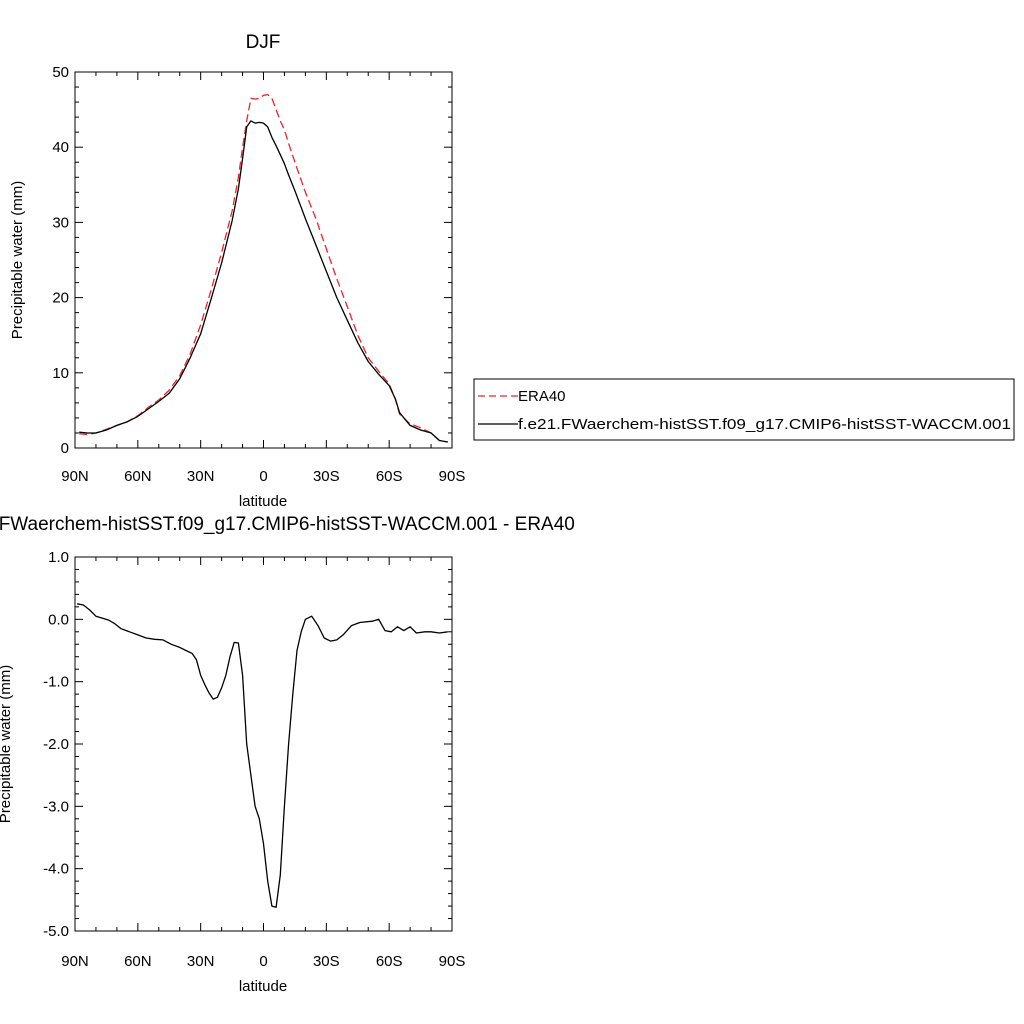 The width and height of the screenshot is (1024, 1024). Describe the element at coordinates (7, 744) in the screenshot. I see `bottom-y-axis-label: Precipitable water (mm)` at that location.